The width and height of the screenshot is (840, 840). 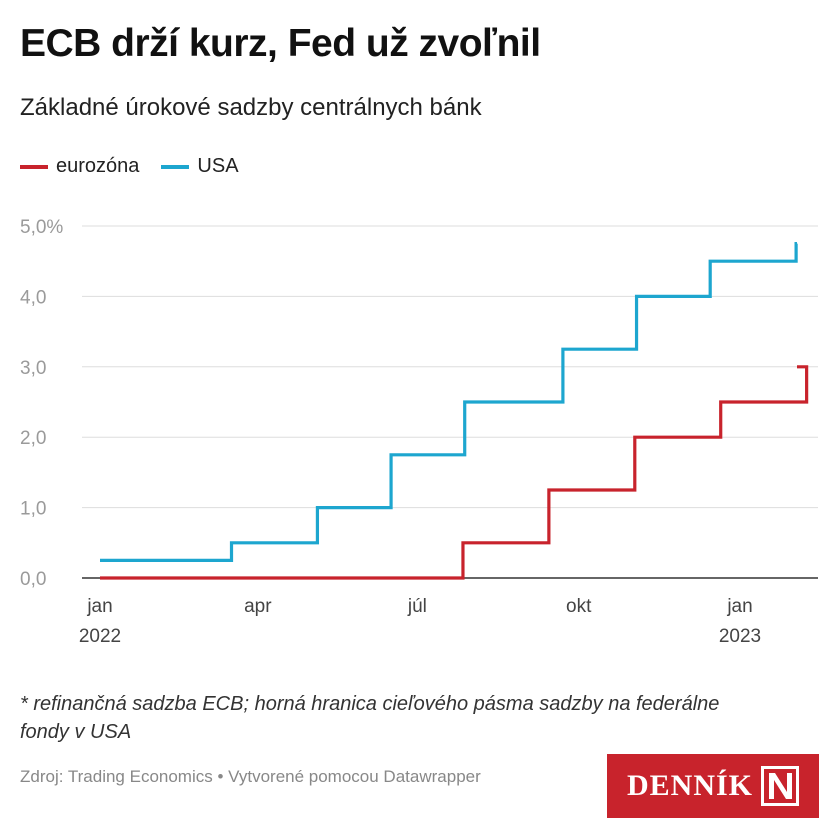 What do you see at coordinates (33, 297) in the screenshot?
I see `y-tick-label: 4,0` at bounding box center [33, 297].